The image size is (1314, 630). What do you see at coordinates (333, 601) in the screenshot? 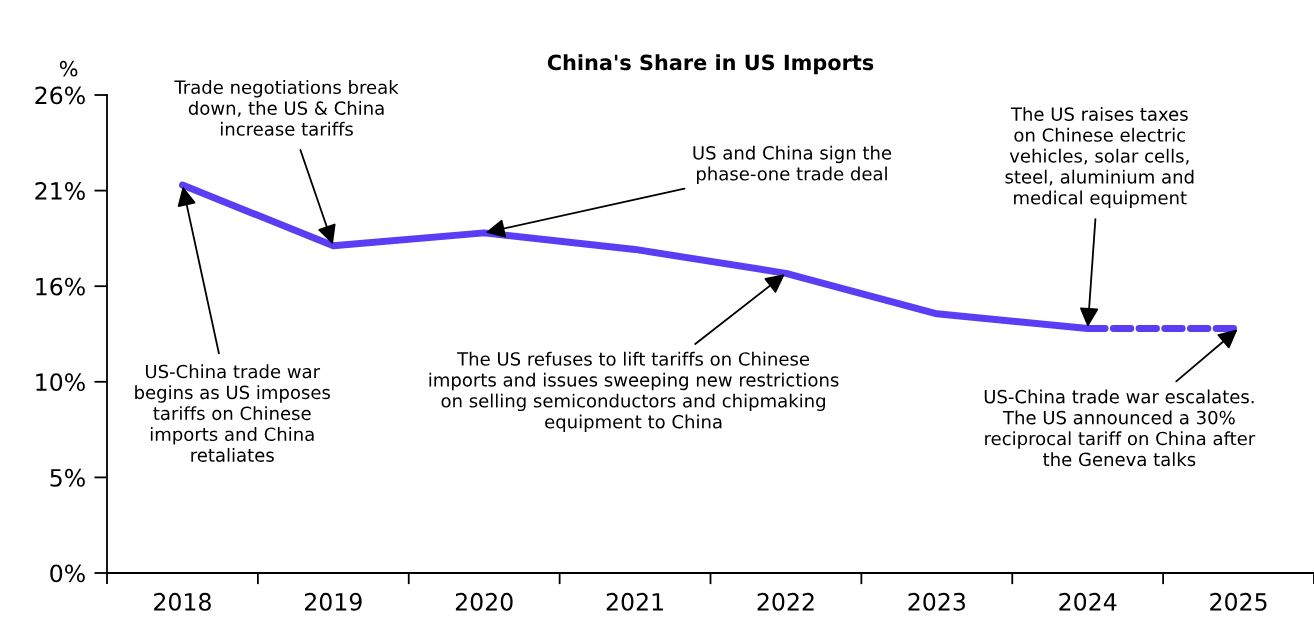
I see `x-tick-label: 2019` at bounding box center [333, 601].